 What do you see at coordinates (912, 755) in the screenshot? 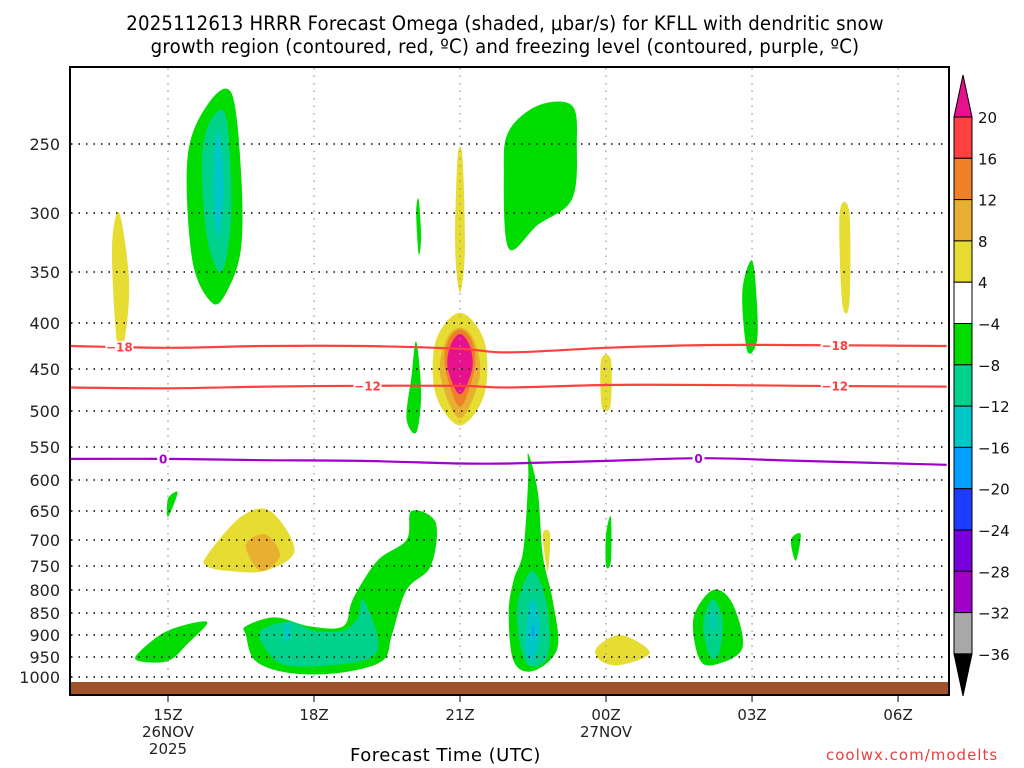
I see `credit-link: coolwx.com/modelts` at bounding box center [912, 755].